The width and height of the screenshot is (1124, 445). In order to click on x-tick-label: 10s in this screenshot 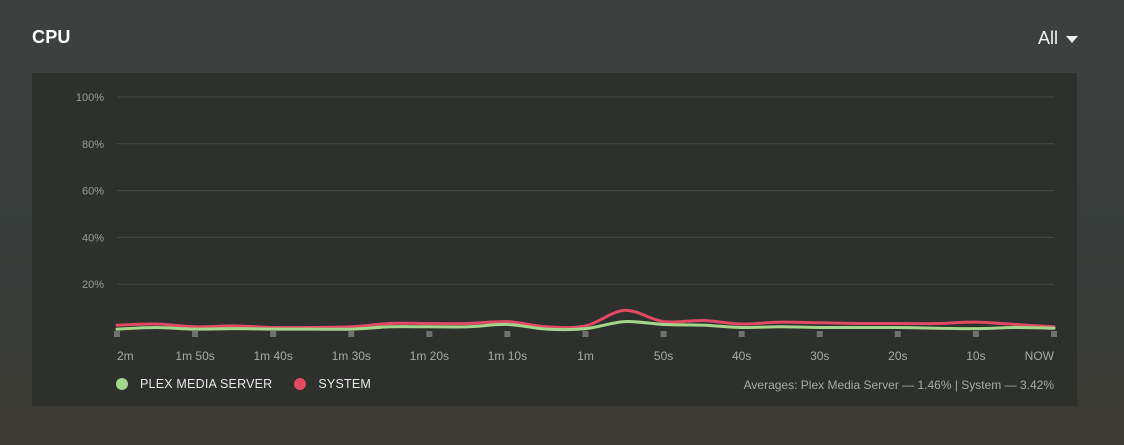, I will do `click(975, 356)`.